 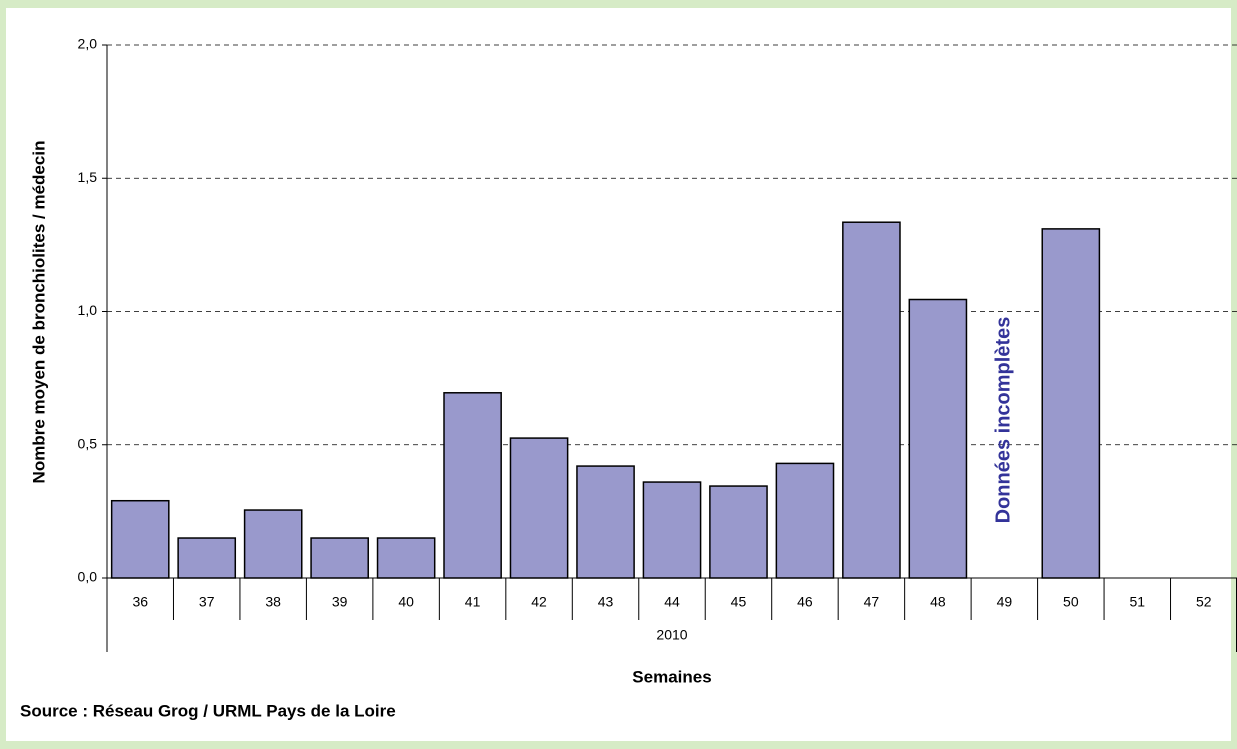 I want to click on x-tick-label: 51, so click(x=1138, y=602).